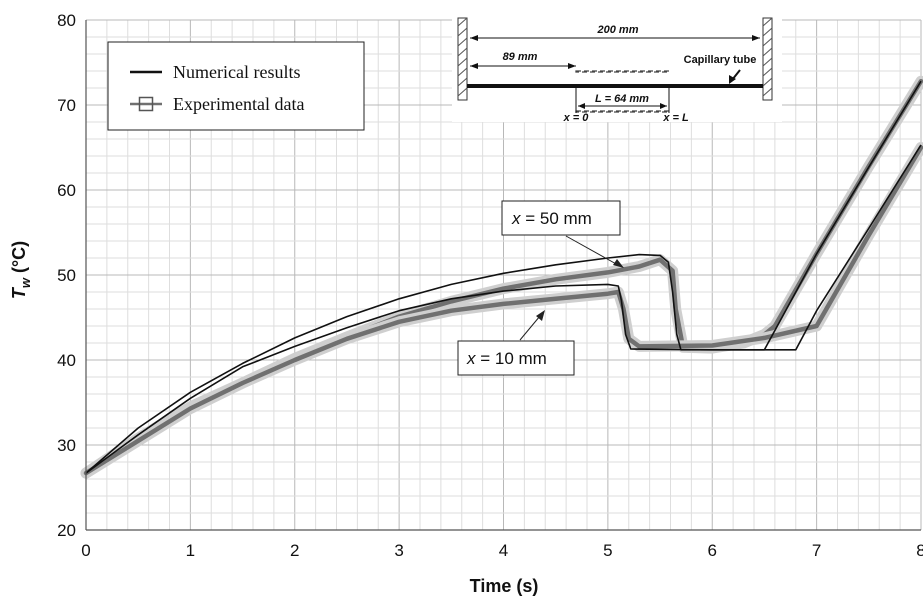  What do you see at coordinates (19, 259) in the screenshot?
I see `y-axis-title-unit: (°C)` at bounding box center [19, 259].